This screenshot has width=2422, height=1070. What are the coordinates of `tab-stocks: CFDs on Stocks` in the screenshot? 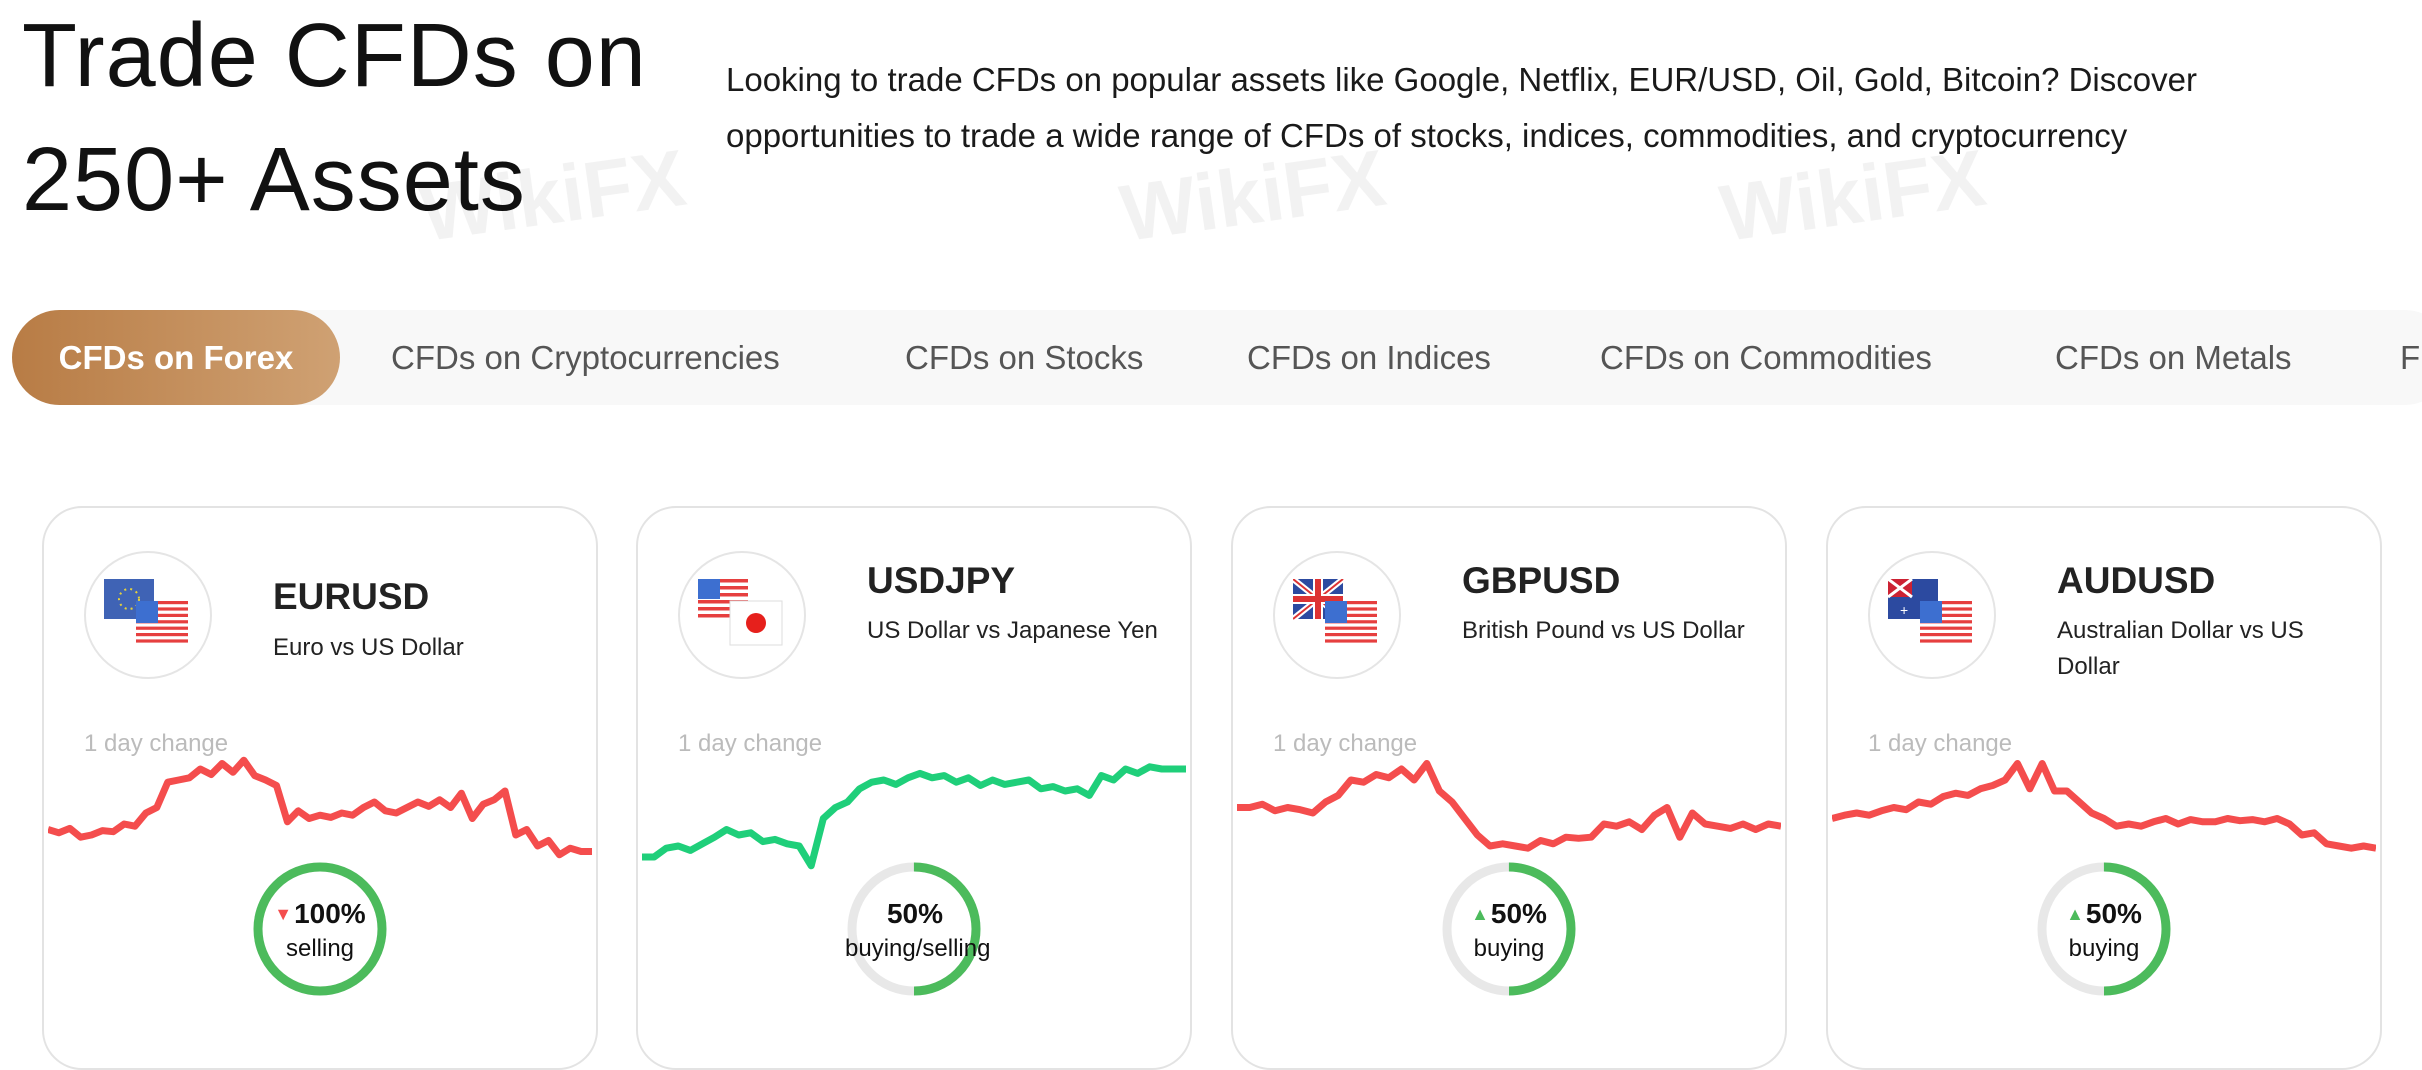 It's located at (1024, 357).